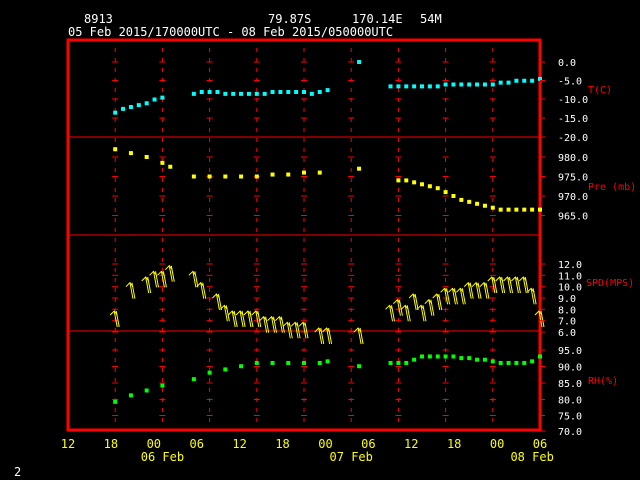 The width and height of the screenshot is (640, 480). Describe the element at coordinates (610, 283) in the screenshot. I see `panel-label-wind: SPD(MPS)` at that location.